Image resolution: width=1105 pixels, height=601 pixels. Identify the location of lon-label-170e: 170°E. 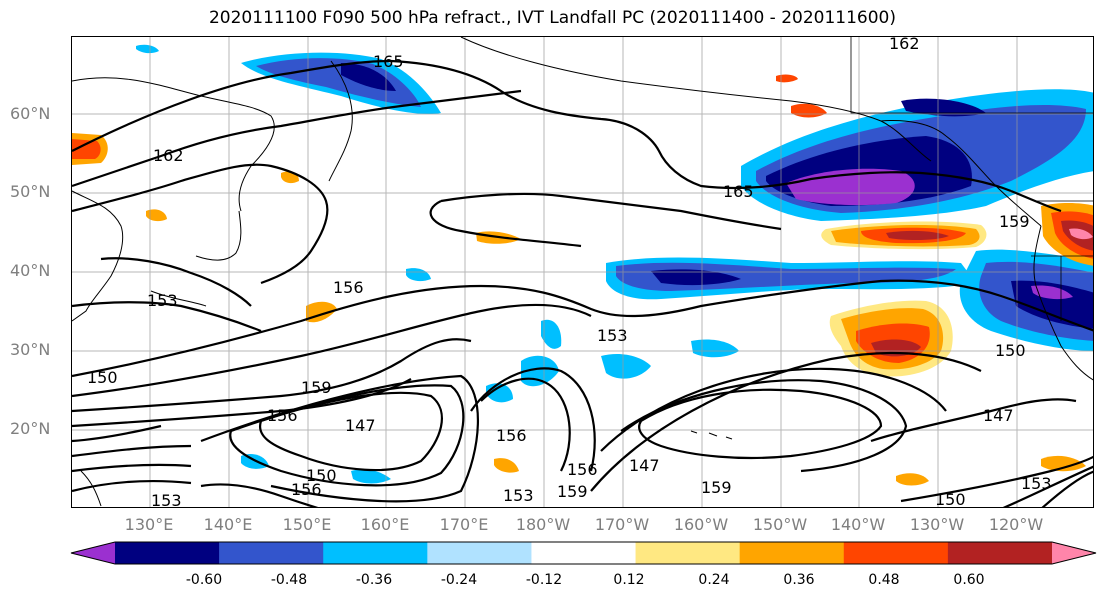
(464, 524).